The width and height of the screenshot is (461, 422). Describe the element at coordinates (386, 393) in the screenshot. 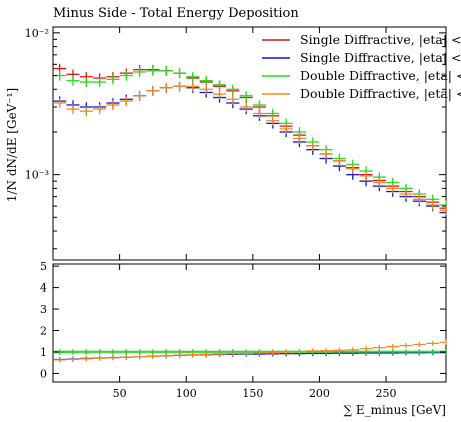

I see `x-tick-label: 250` at that location.